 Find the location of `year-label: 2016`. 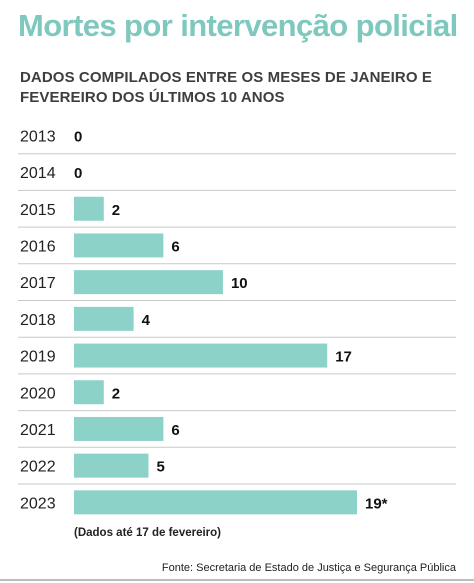

year-label: 2016 is located at coordinates (38, 246).